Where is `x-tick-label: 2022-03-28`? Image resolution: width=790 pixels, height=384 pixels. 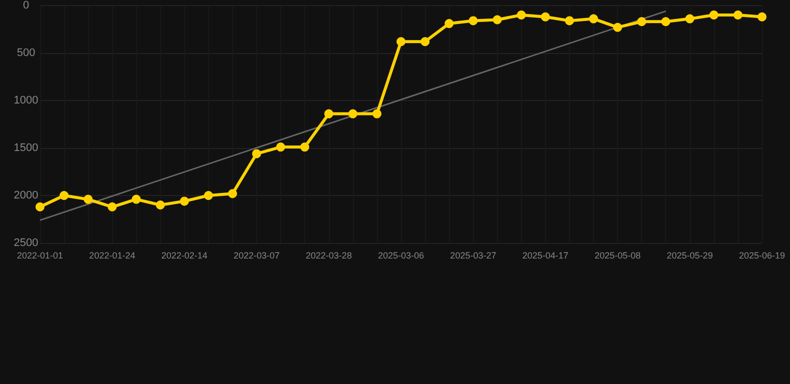 x-tick-label: 2022-03-28 is located at coordinates (329, 255).